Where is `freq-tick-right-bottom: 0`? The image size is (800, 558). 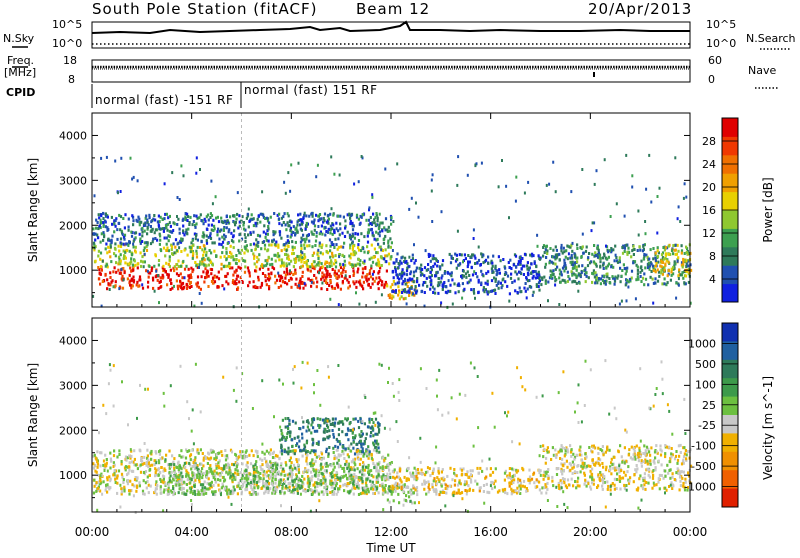
freq-tick-right-bottom: 0 is located at coordinates (711, 79).